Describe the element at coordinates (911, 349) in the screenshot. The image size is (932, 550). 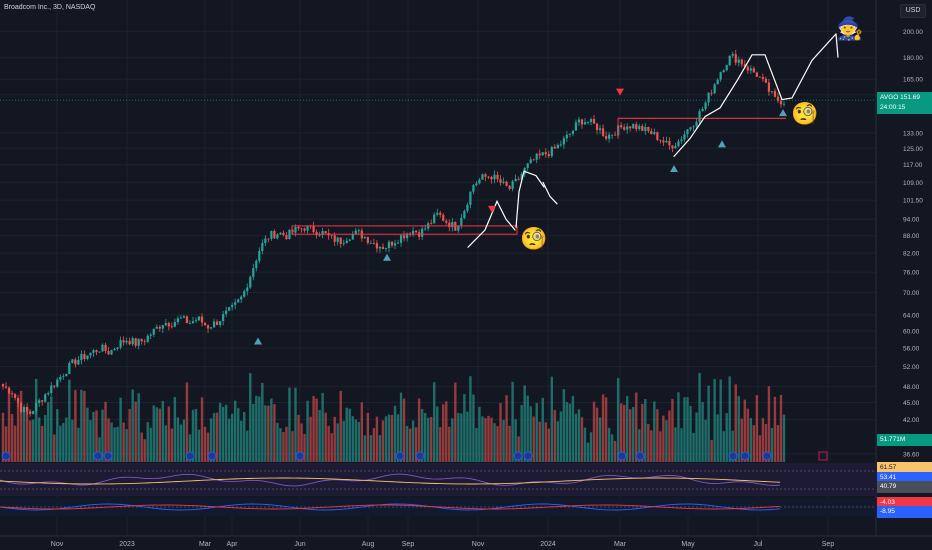
I see `price-tick-label: 56.00` at that location.